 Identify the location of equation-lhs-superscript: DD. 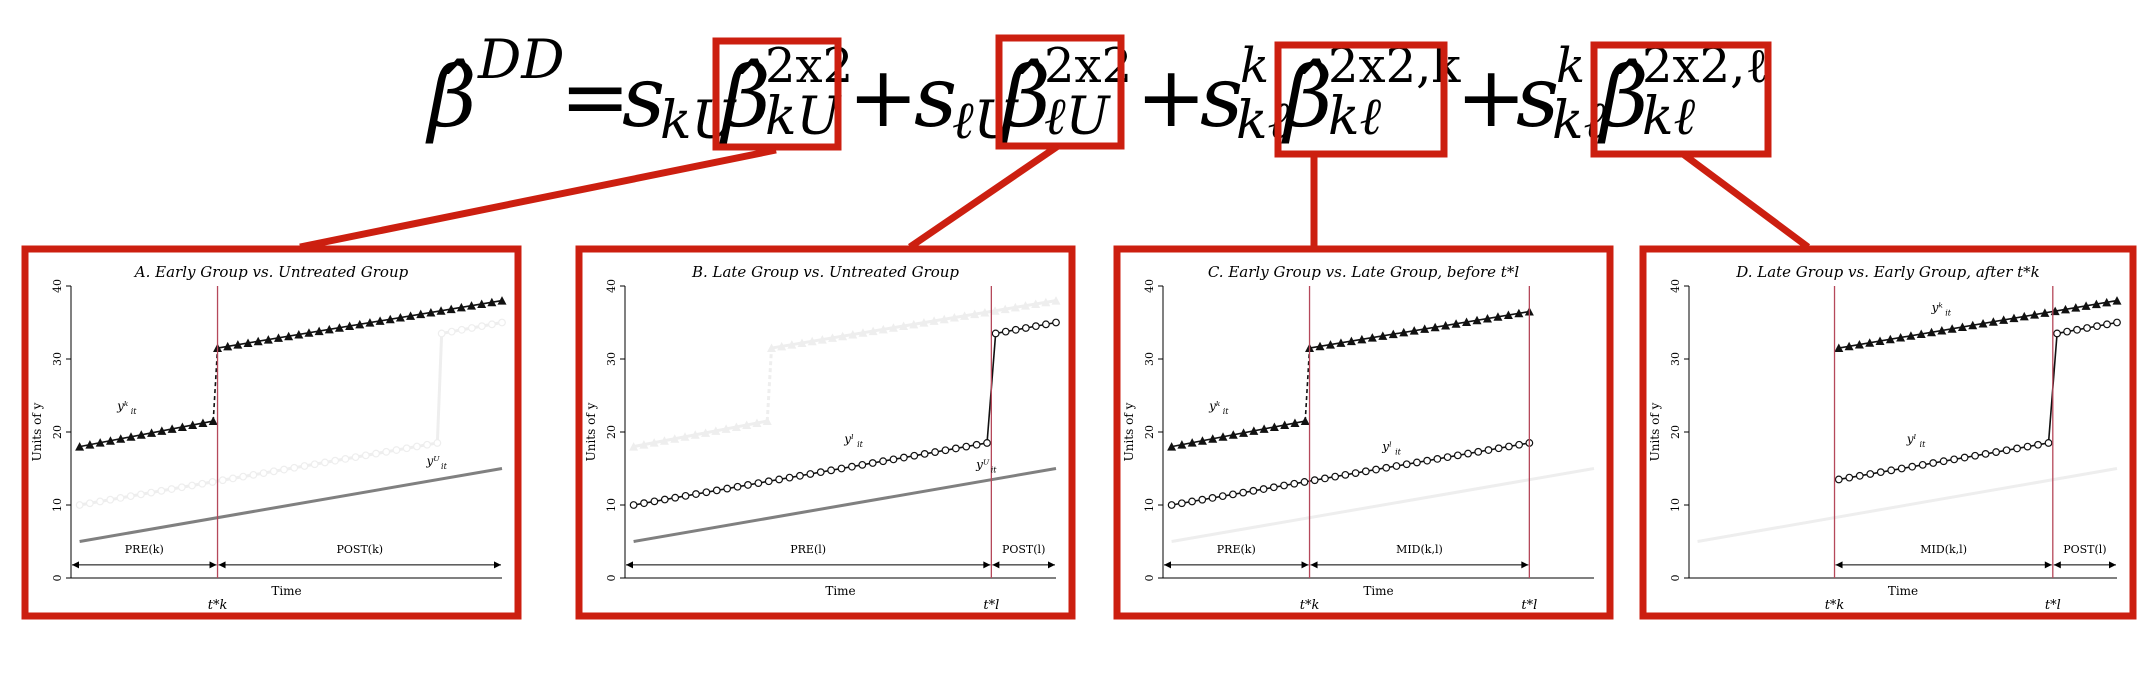
(521, 59).